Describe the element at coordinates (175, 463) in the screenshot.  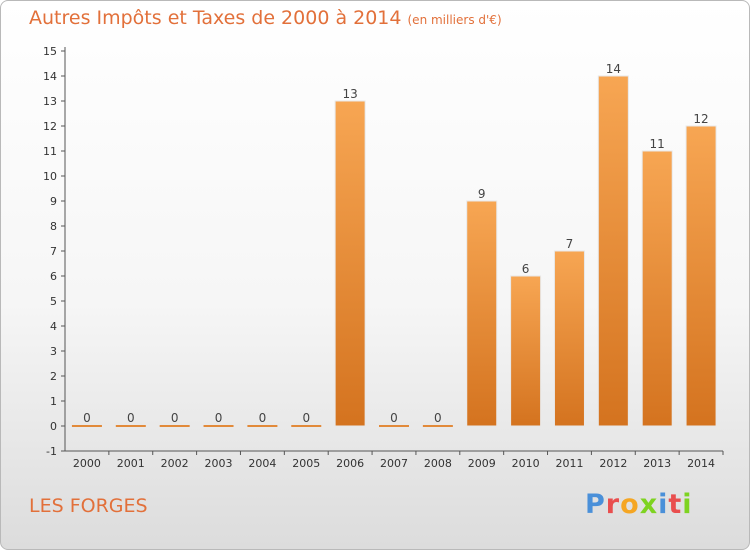
I see `x-tick-label: 2002` at that location.